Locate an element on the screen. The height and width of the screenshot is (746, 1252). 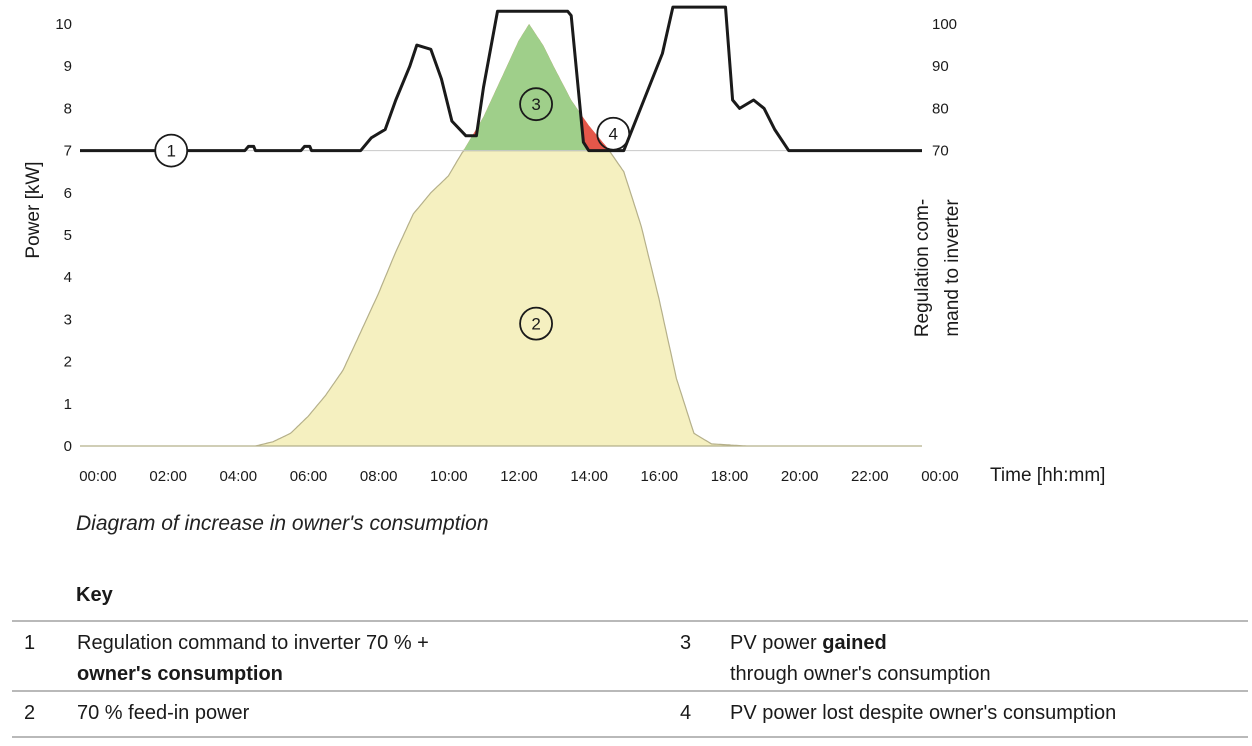
y-axis-right-ticks: 70 80 90 100 is located at coordinates (944, 88).